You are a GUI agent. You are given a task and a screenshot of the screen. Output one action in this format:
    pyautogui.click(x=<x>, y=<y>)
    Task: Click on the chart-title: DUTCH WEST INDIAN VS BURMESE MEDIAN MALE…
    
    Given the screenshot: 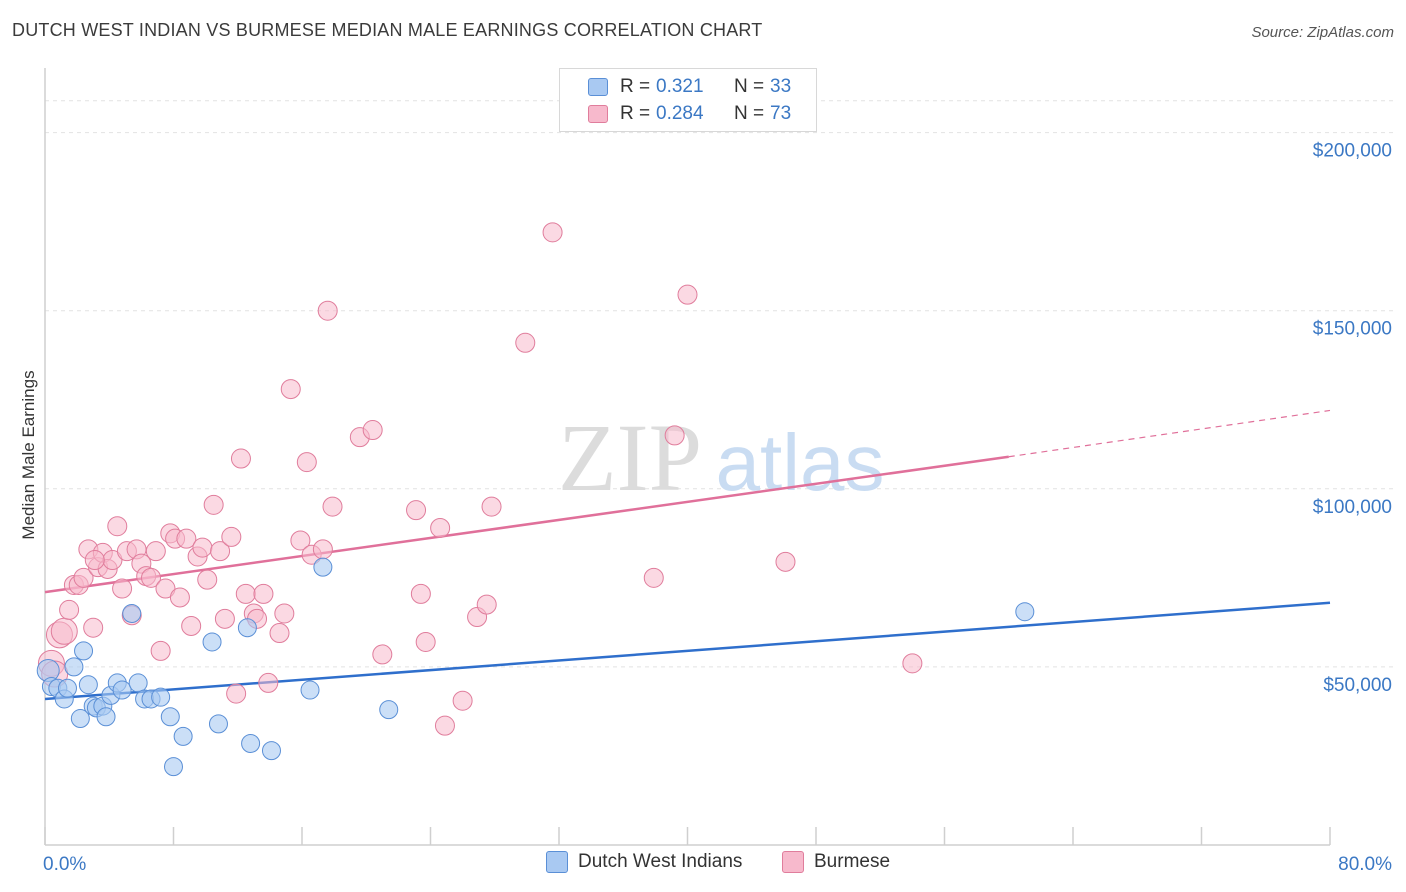 What is the action you would take?
    pyautogui.click(x=387, y=30)
    